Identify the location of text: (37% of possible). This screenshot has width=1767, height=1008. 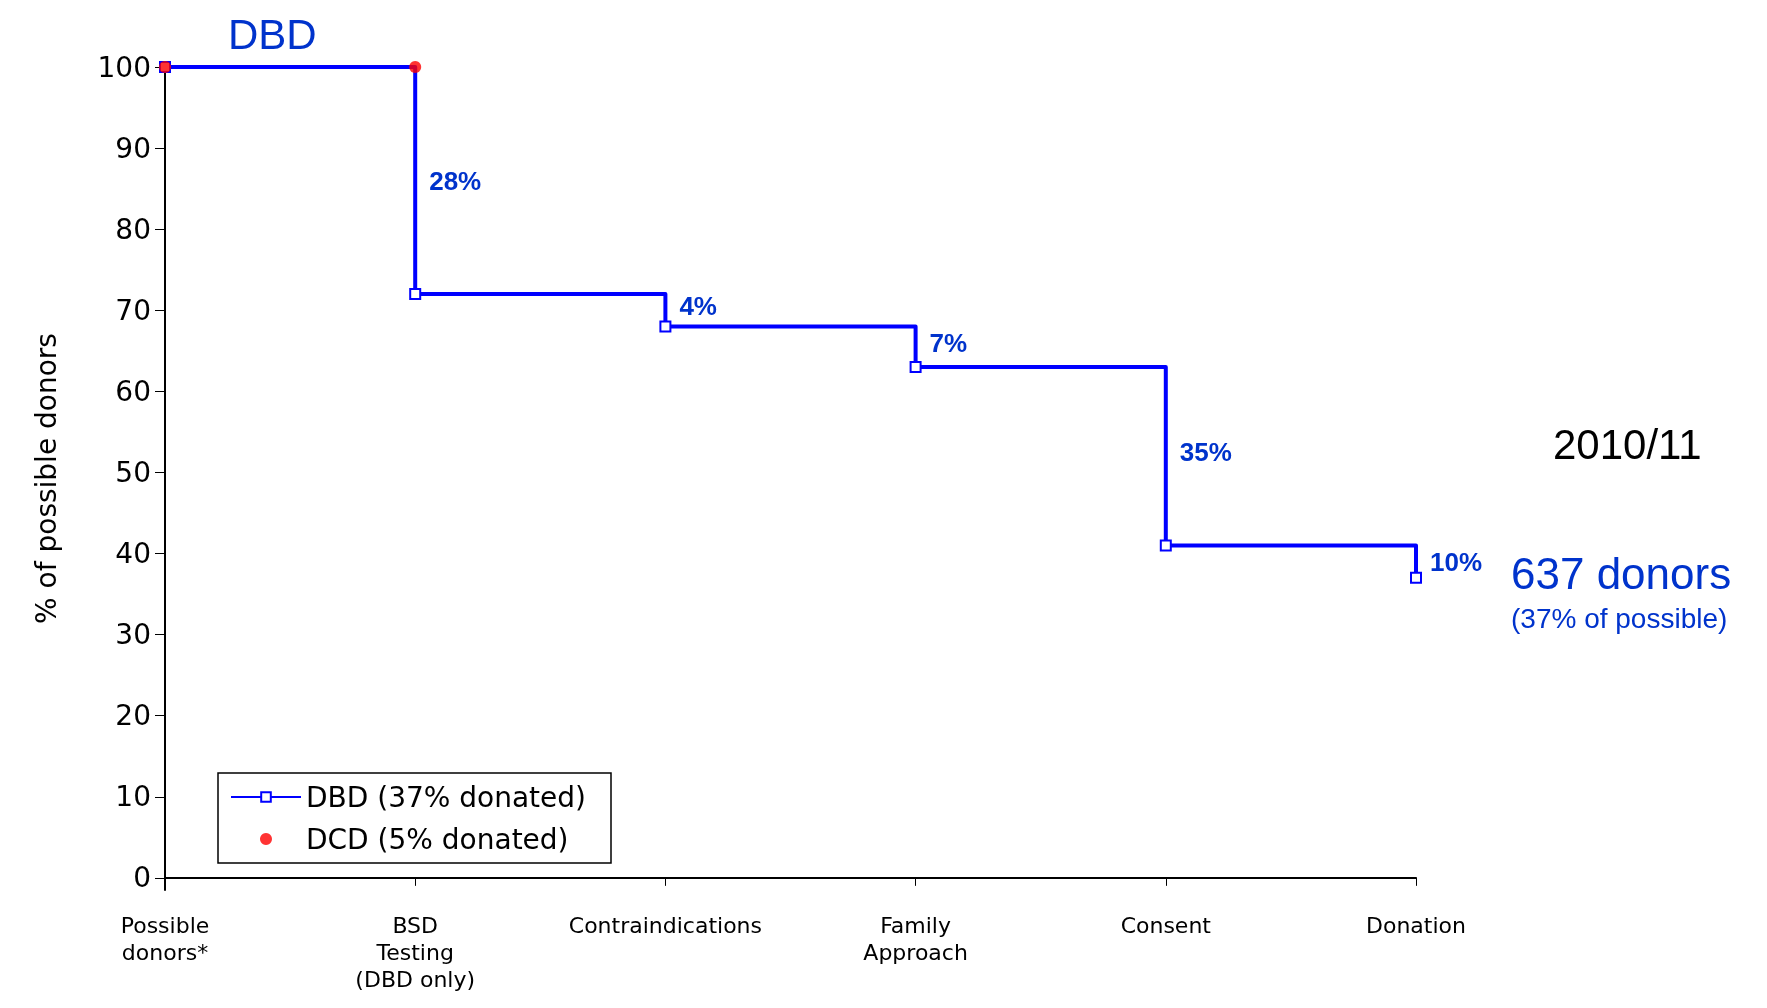
(1619, 619).